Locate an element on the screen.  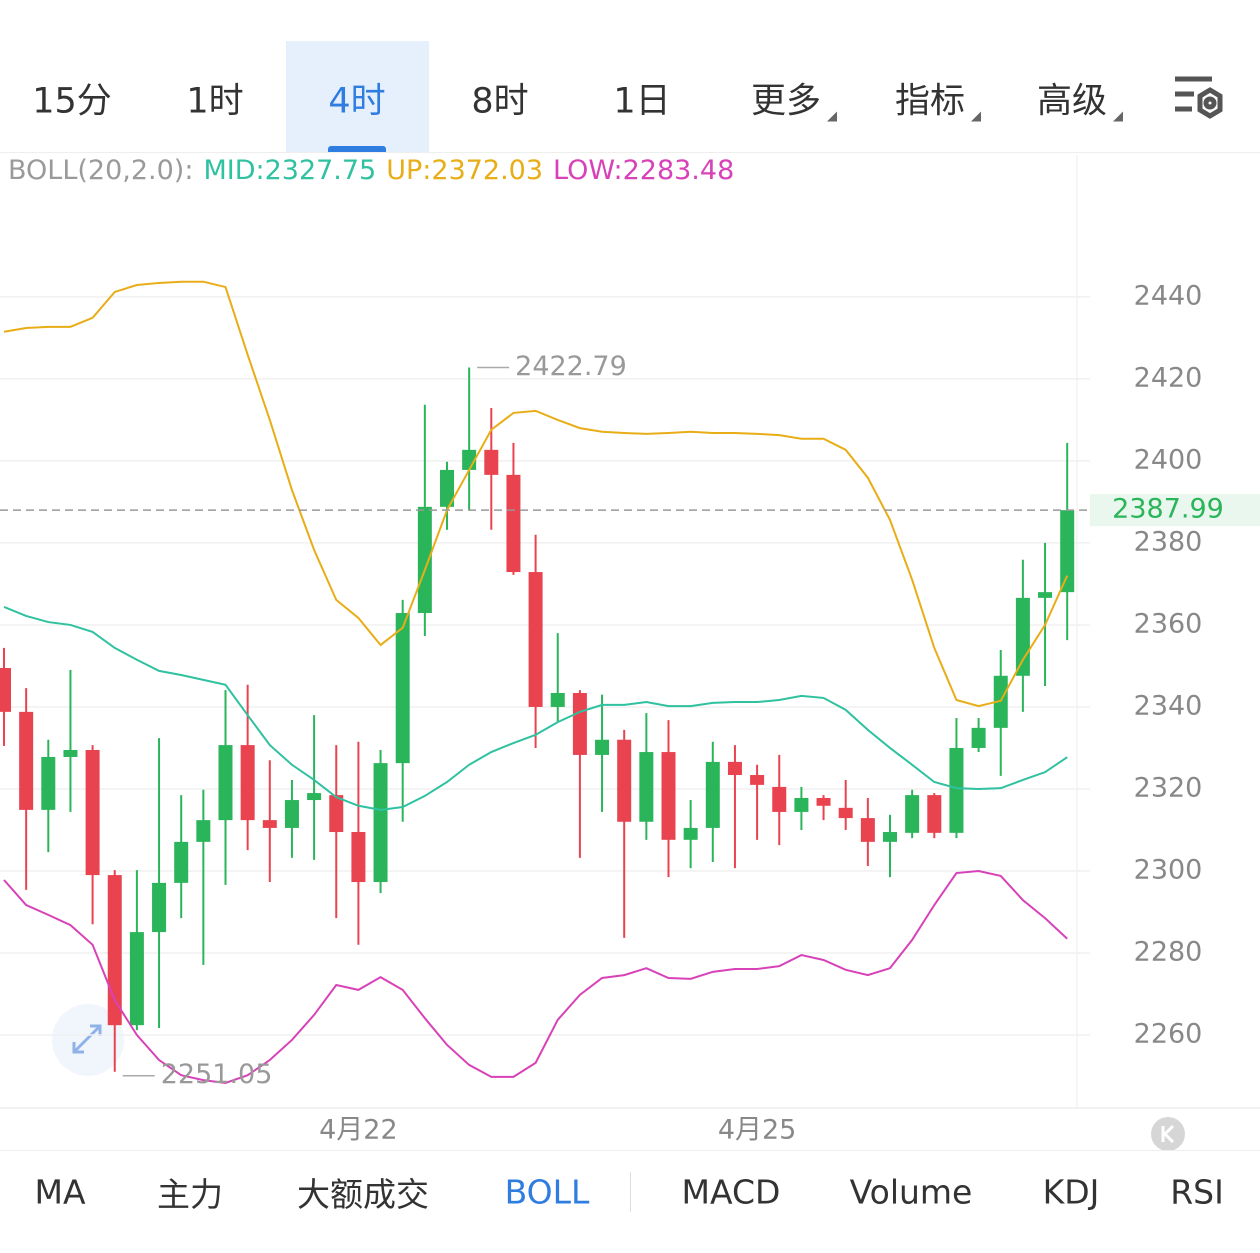
y-tick-label: 2260 is located at coordinates (1168, 1034).